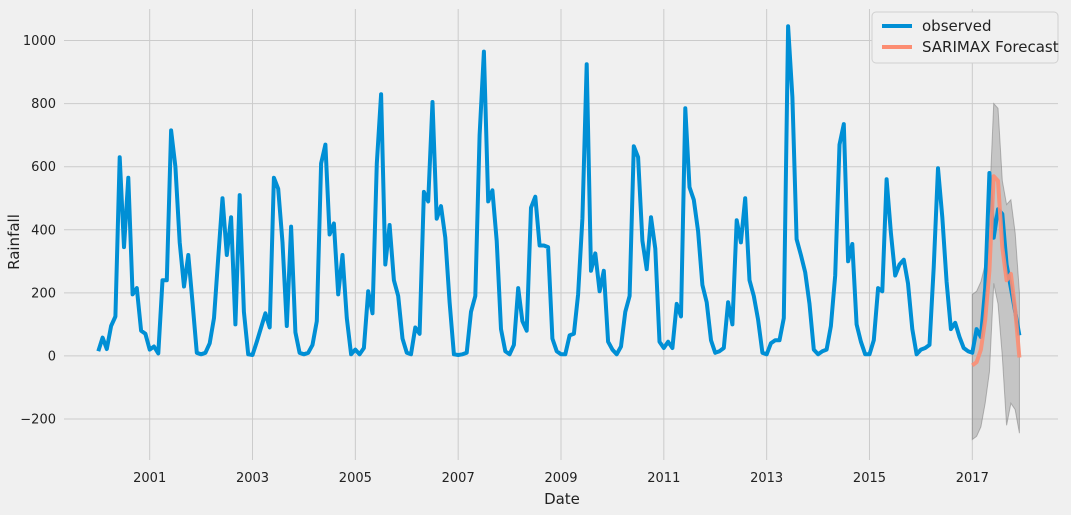 The image size is (1071, 515). I want to click on x-axis-label: Date, so click(562, 499).